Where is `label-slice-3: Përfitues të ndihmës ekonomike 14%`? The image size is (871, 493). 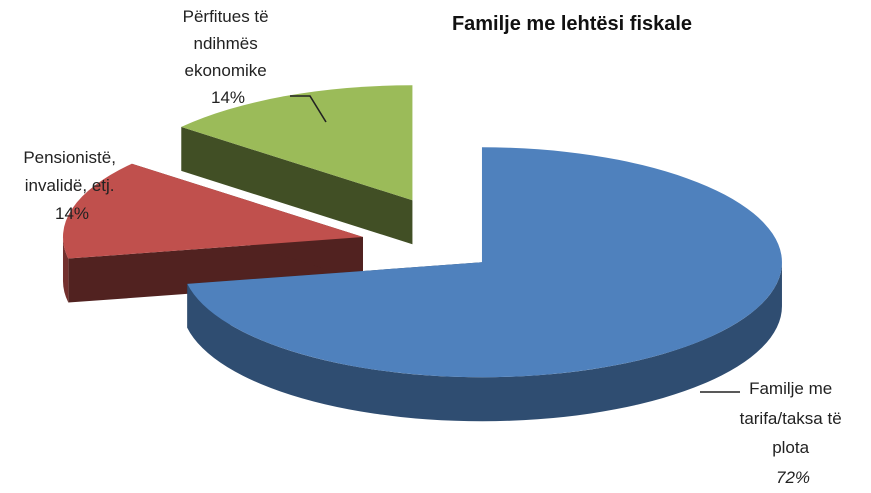 label-slice-3: Përfitues të ndihmës ekonomike 14% is located at coordinates (228, 57).